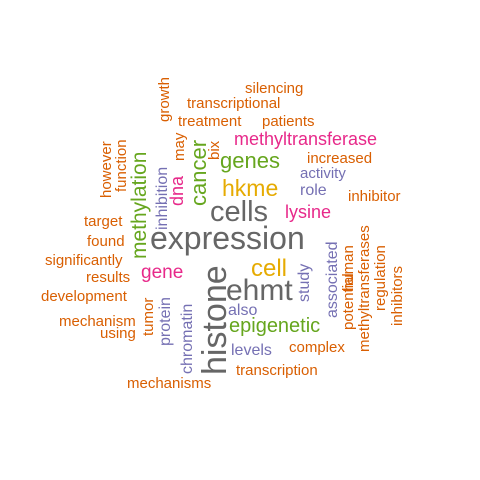 The height and width of the screenshot is (480, 480). I want to click on word-chromatin: chromatin, so click(187, 338).